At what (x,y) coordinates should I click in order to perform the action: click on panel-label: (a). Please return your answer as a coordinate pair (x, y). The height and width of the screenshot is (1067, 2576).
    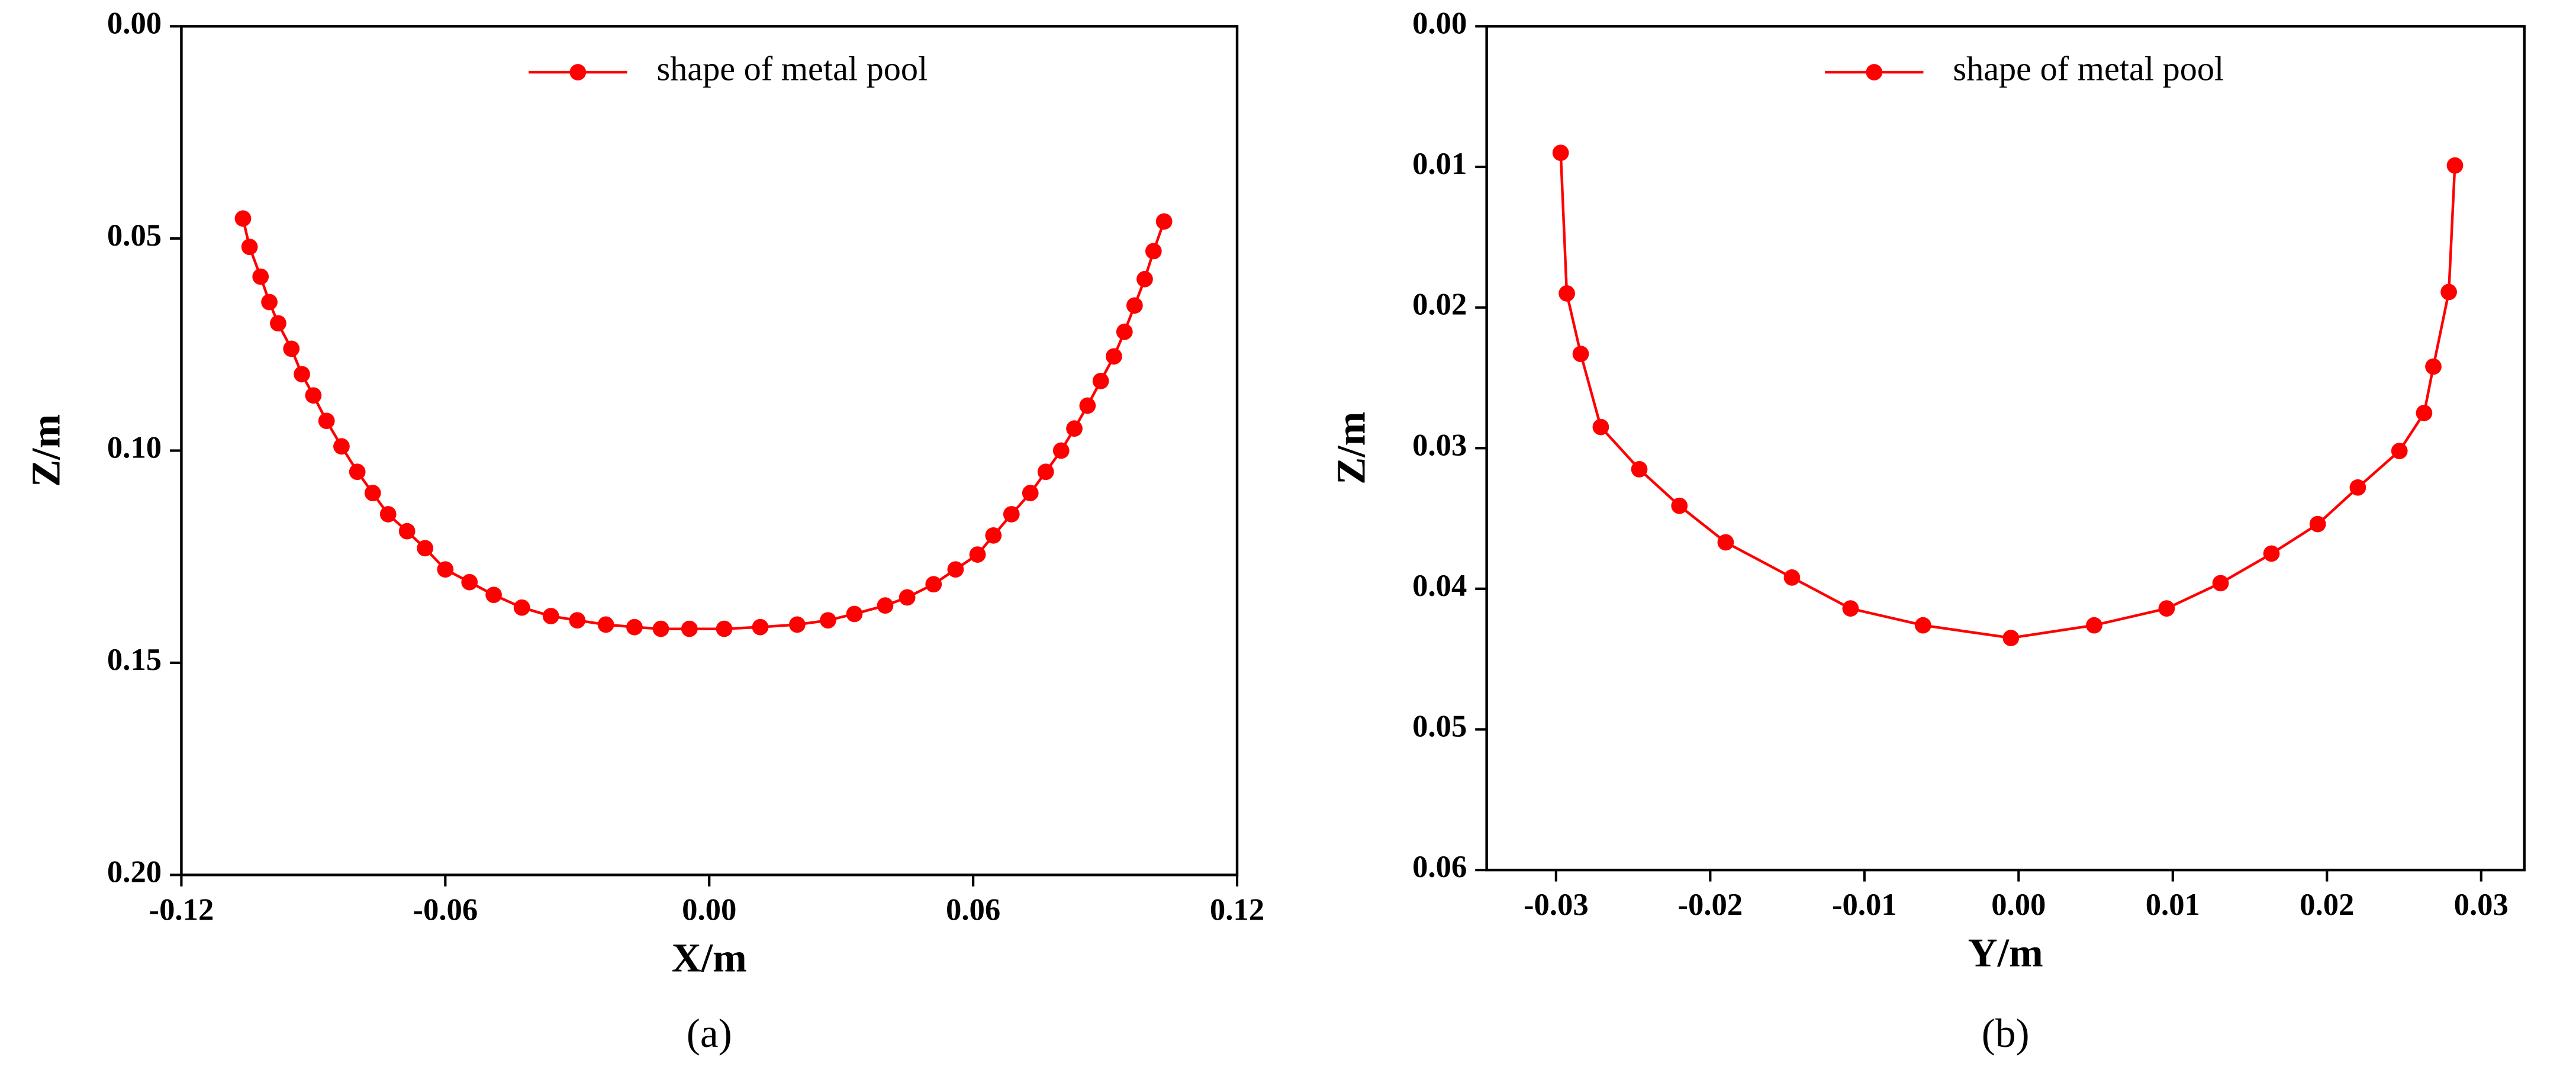
    Looking at the image, I should click on (709, 1033).